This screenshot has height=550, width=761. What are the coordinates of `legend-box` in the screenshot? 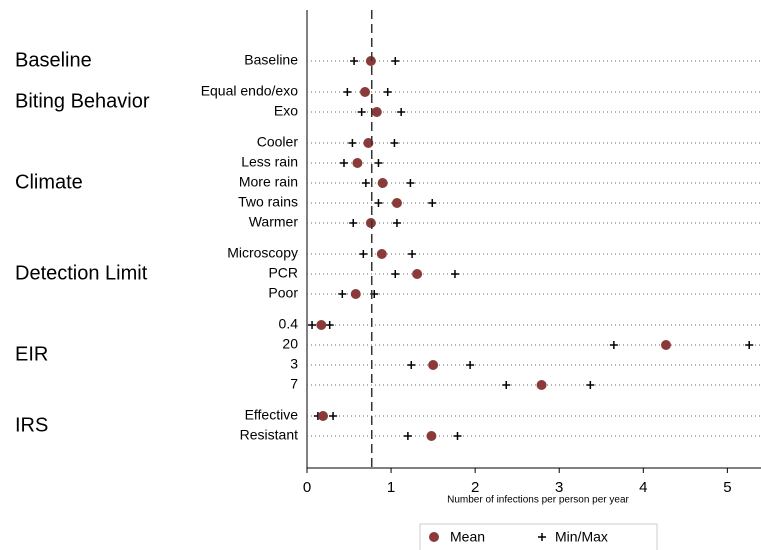 It's located at (538, 536).